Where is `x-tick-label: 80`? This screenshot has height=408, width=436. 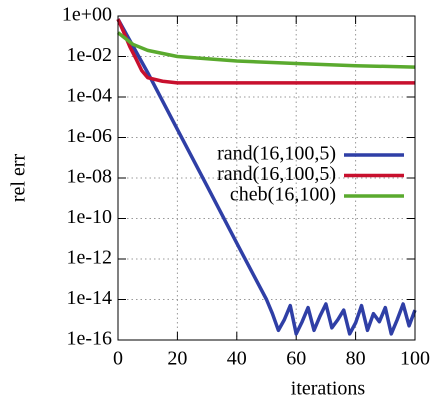 x-tick-label: 80 is located at coordinates (356, 359).